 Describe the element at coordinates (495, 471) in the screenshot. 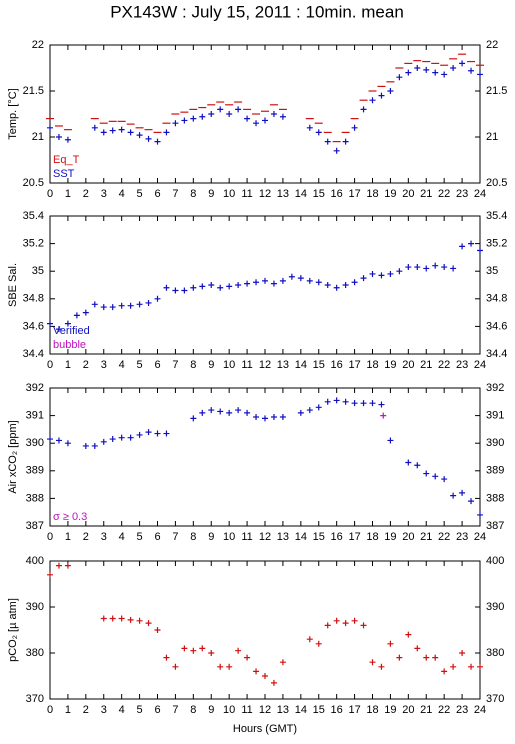

I see `y-tick-label-right: 389` at that location.